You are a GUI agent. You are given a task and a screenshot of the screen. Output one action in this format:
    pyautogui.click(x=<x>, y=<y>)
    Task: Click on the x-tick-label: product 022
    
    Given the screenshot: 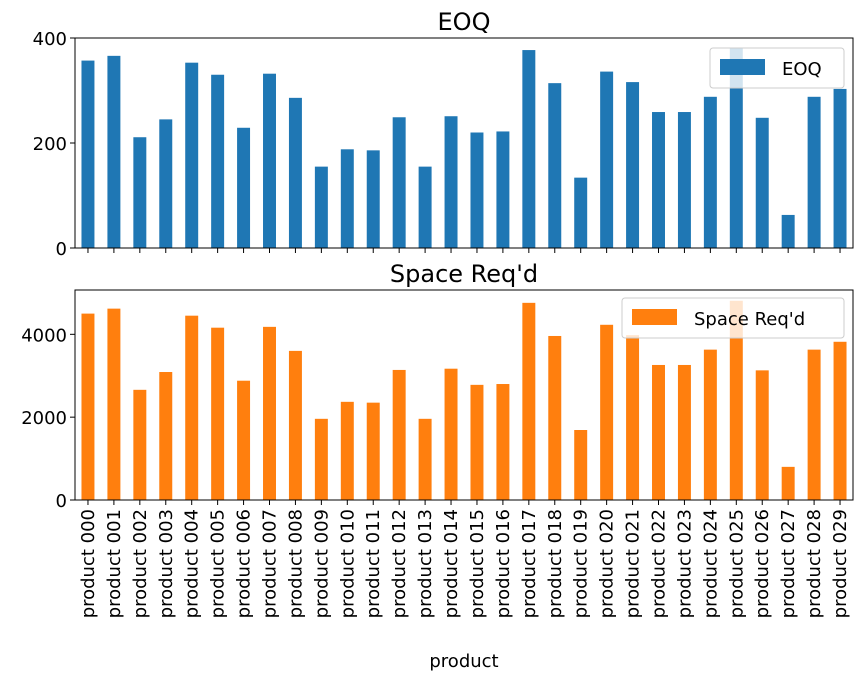 What is the action you would take?
    pyautogui.click(x=659, y=563)
    